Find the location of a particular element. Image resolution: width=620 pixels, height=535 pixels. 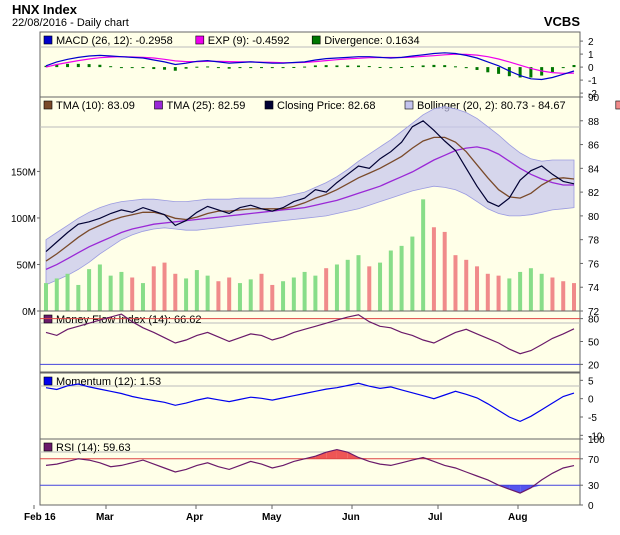

rsi-oversold-fill is located at coordinates (515, 489).